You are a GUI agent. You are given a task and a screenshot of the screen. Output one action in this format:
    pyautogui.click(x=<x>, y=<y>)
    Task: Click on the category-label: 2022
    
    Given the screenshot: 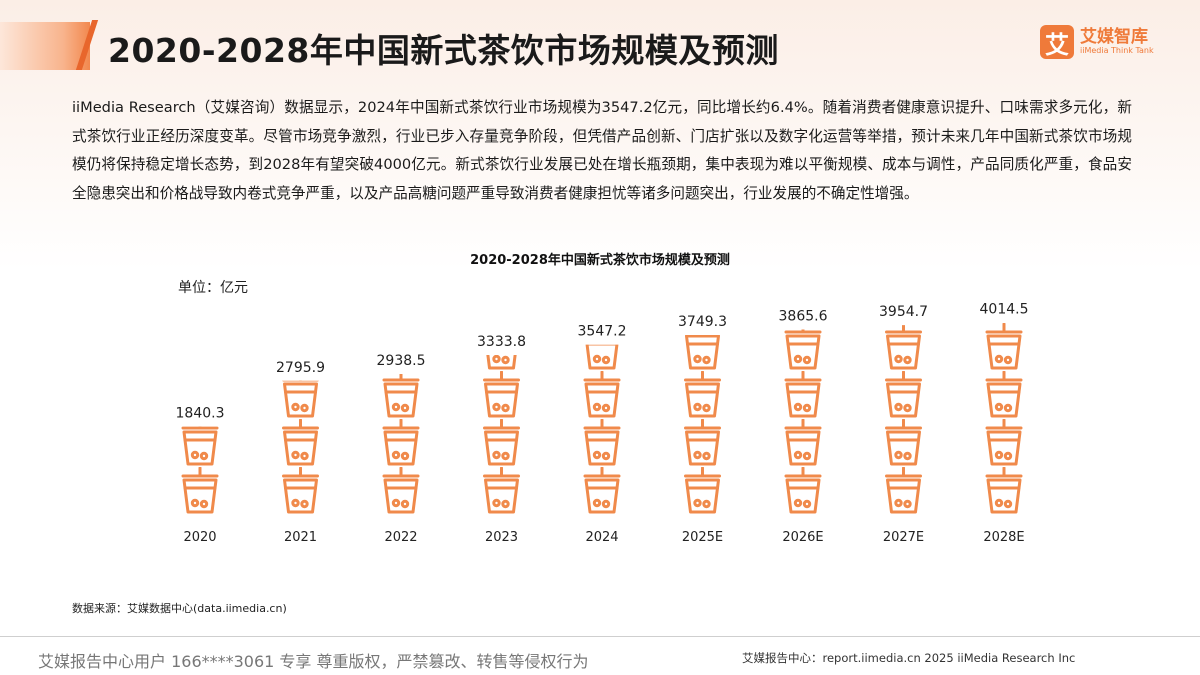 What is the action you would take?
    pyautogui.click(x=400, y=537)
    